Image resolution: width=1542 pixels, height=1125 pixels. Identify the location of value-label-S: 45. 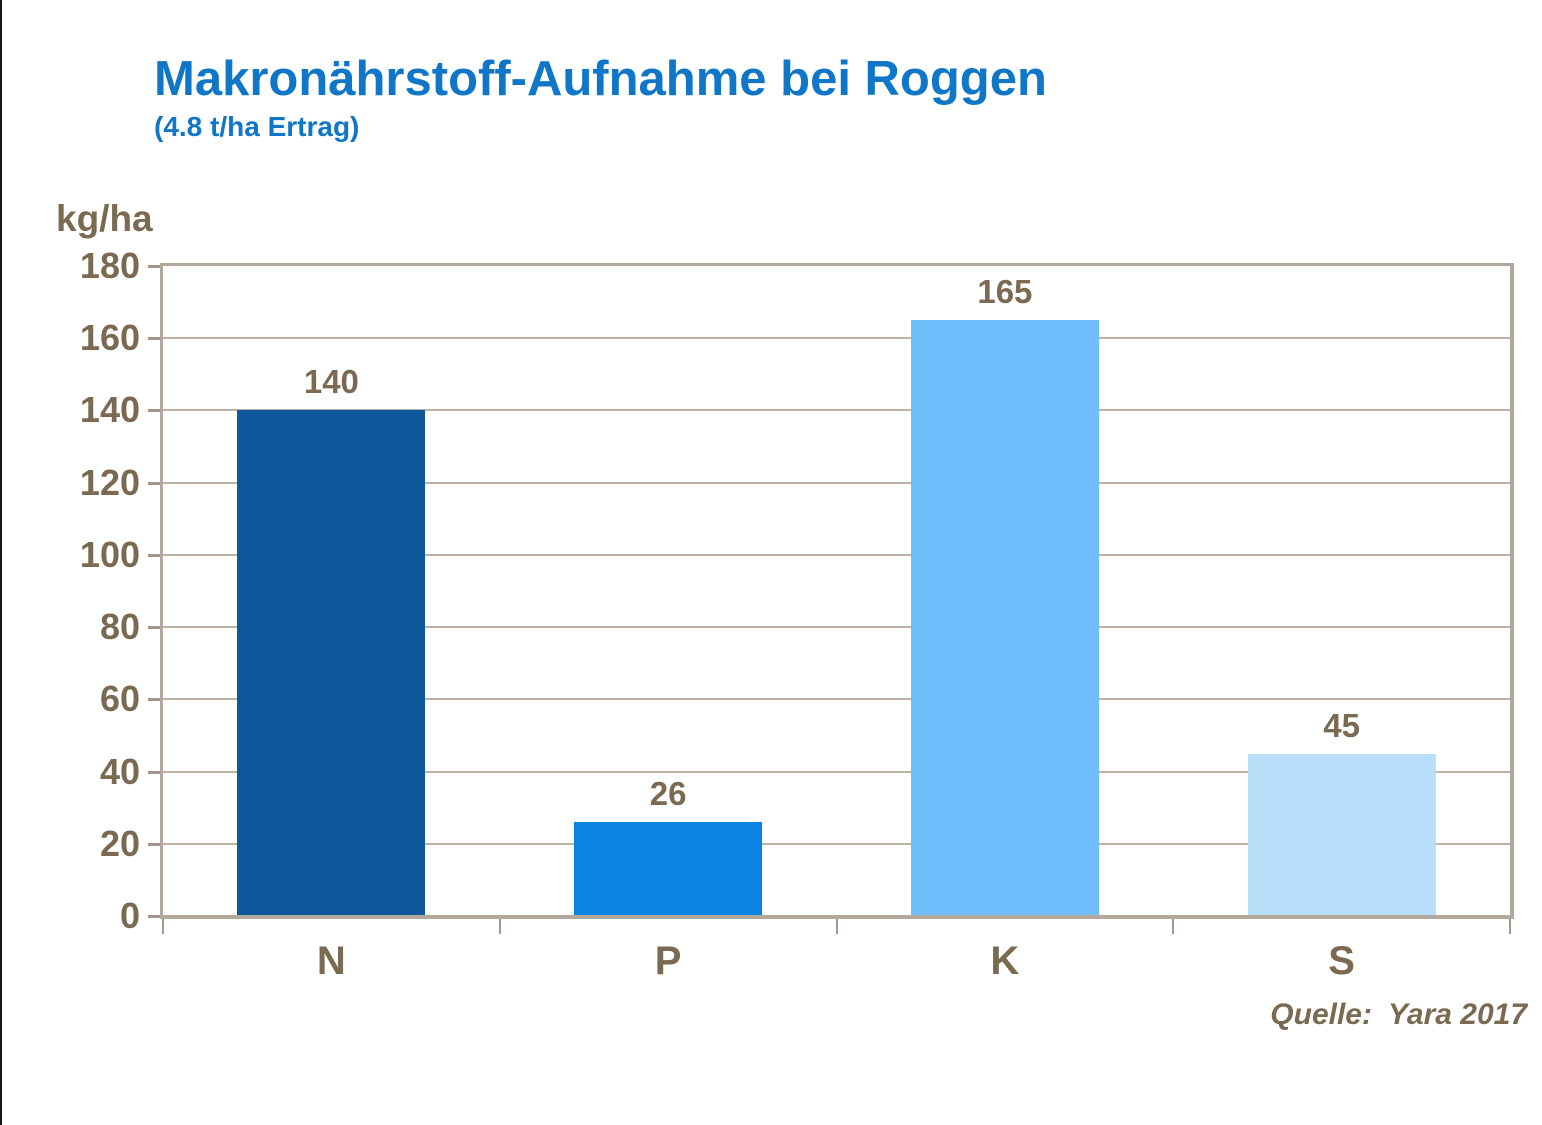
(1341, 725).